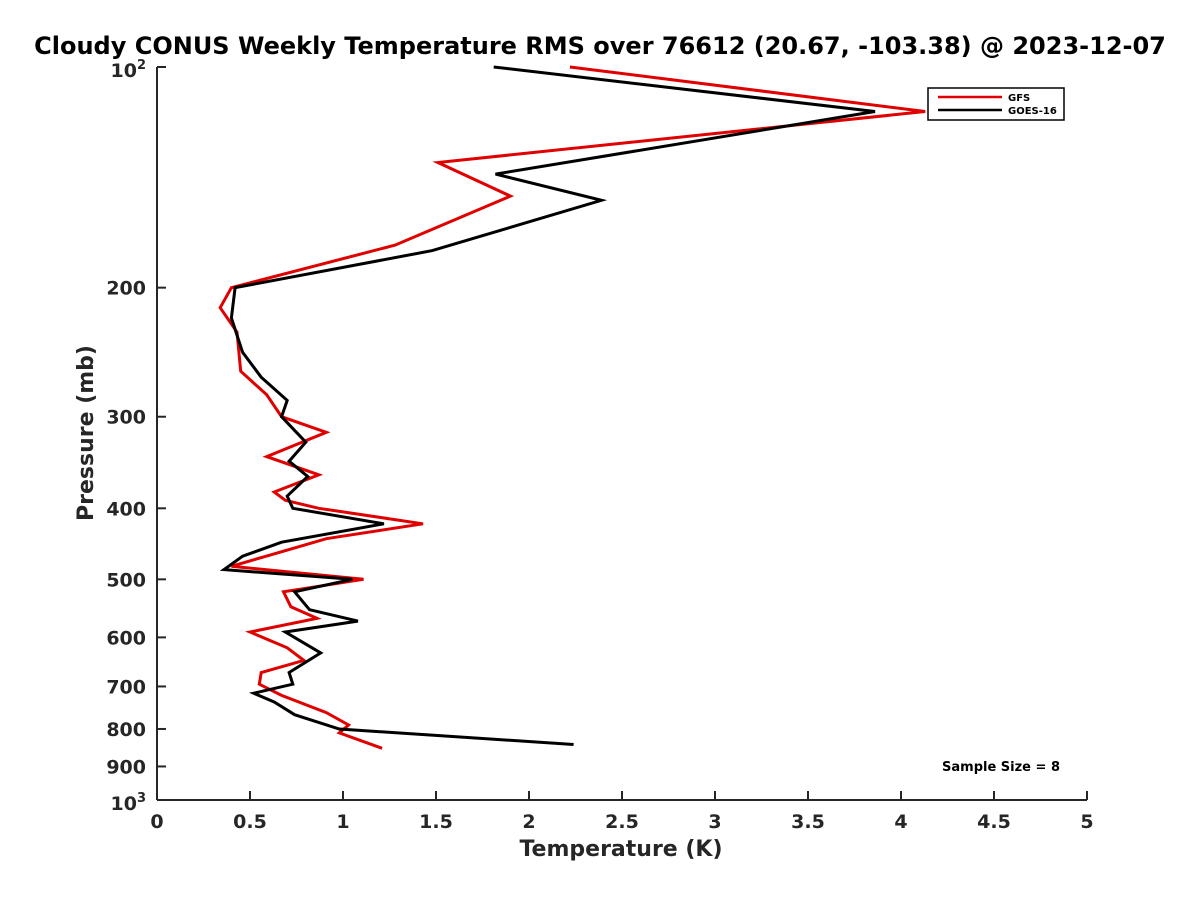 This screenshot has width=1200, height=900. Describe the element at coordinates (156, 822) in the screenshot. I see `x-tick-label: 0` at that location.